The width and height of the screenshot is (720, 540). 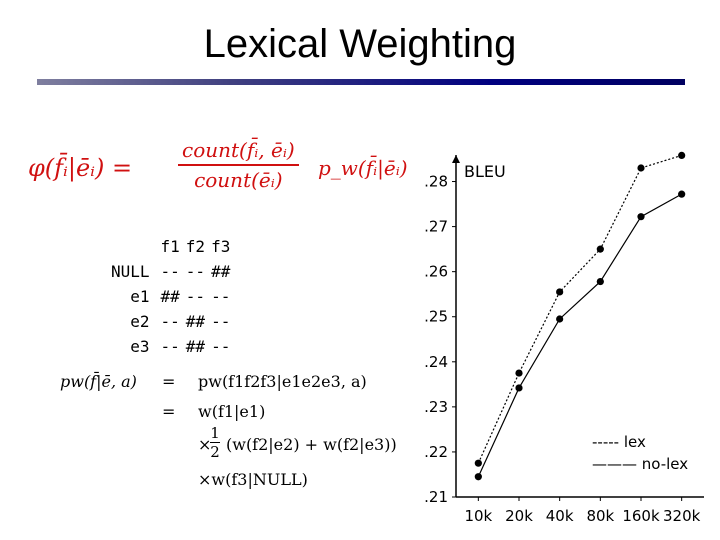 I want to click on formula-lhs: φ(f̄ᵢ|ēᵢ) =, so click(x=80, y=168).